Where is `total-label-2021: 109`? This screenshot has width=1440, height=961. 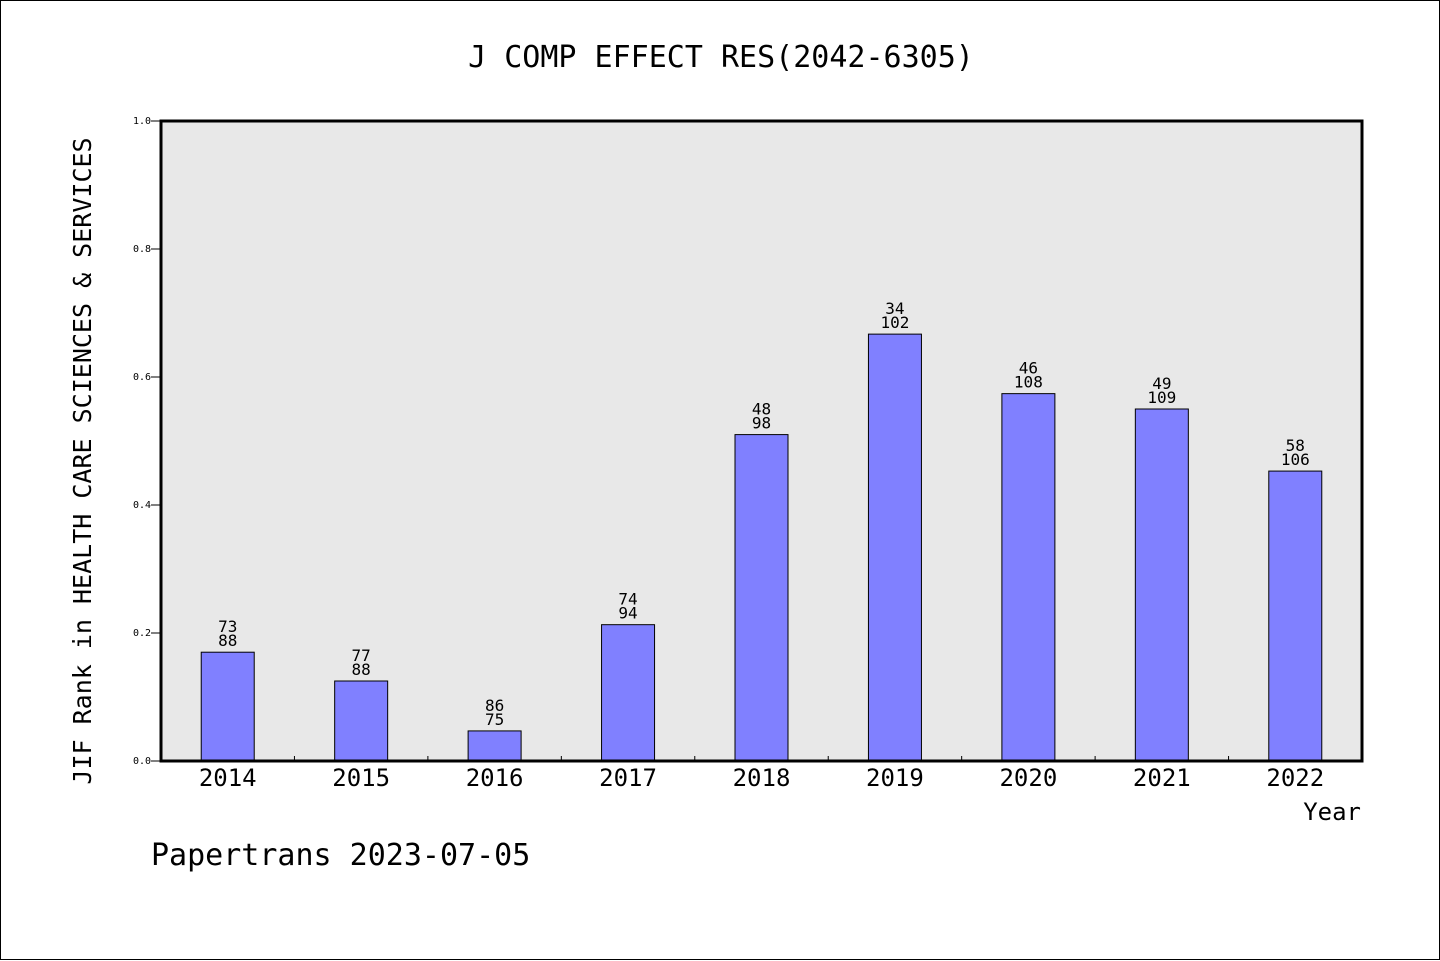 total-label-2021: 109 is located at coordinates (1161, 397).